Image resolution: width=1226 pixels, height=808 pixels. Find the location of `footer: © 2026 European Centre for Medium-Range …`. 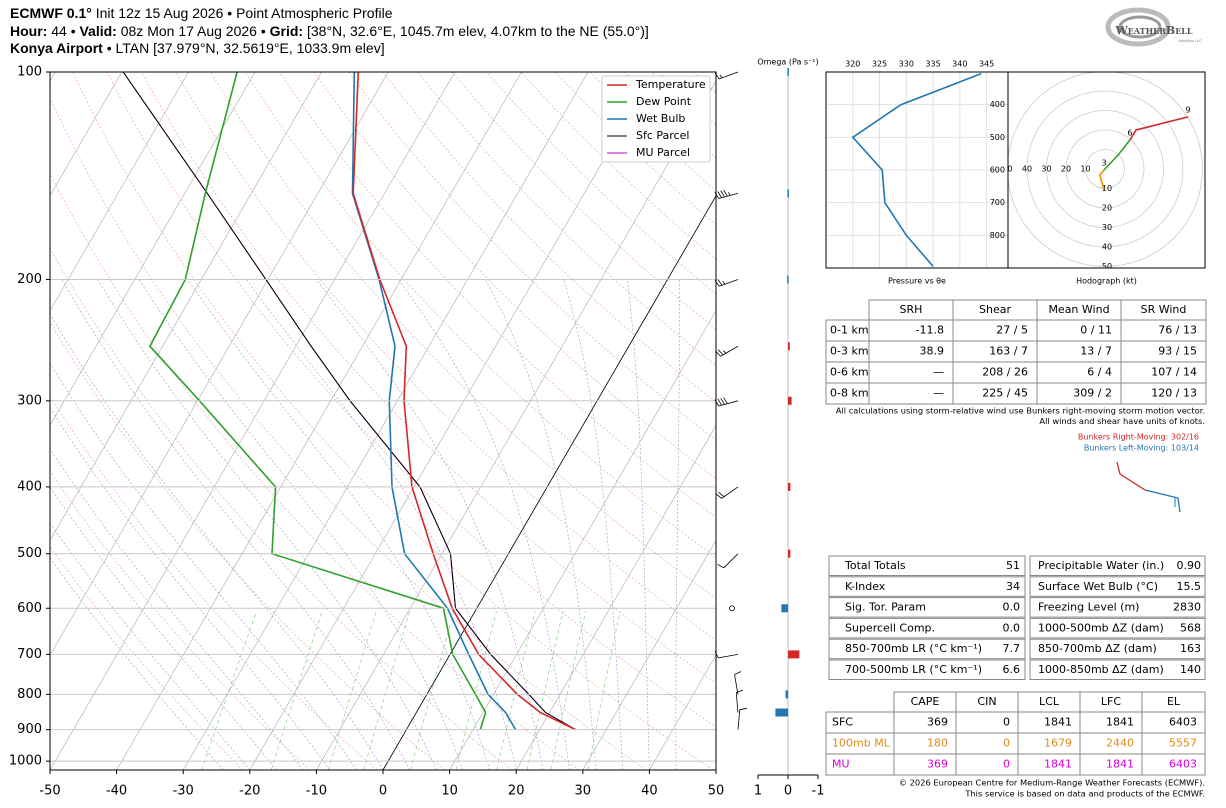

footer: © 2026 European Centre for Medium-Range … is located at coordinates (1052, 783).